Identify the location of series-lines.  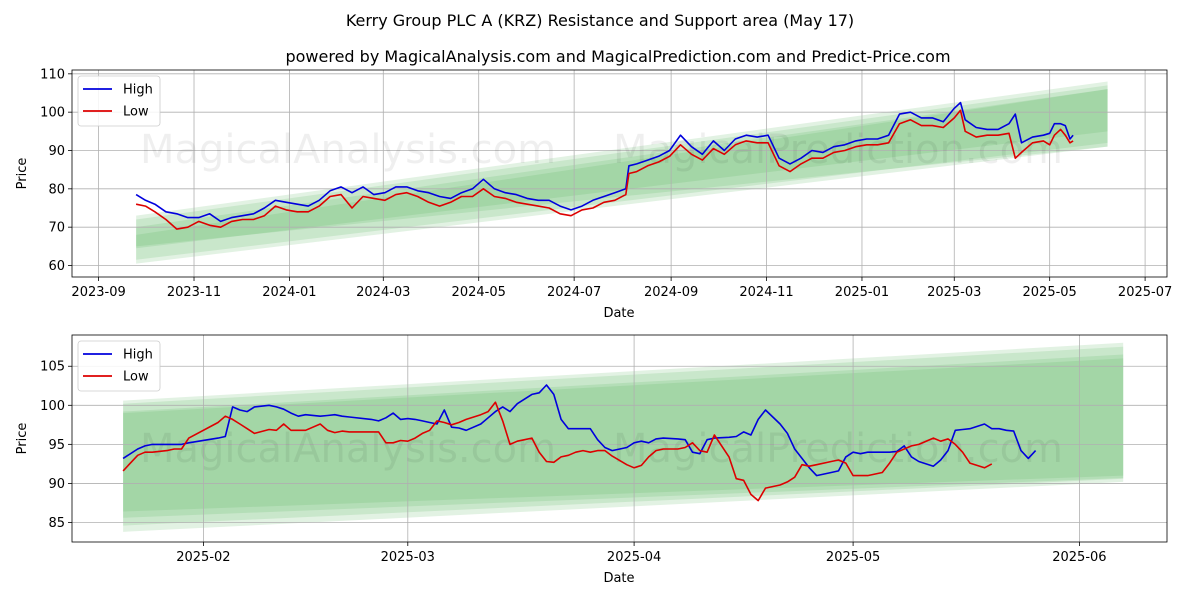
(579, 443).